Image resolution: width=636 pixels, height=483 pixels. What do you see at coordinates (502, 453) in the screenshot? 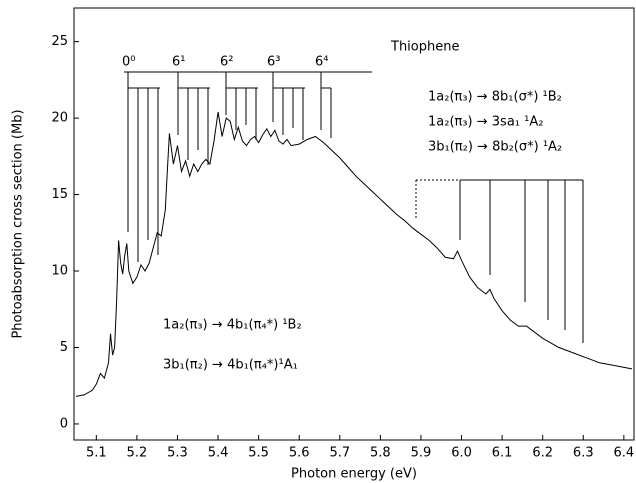
I see `x-tick-label: 6.1` at bounding box center [502, 453].